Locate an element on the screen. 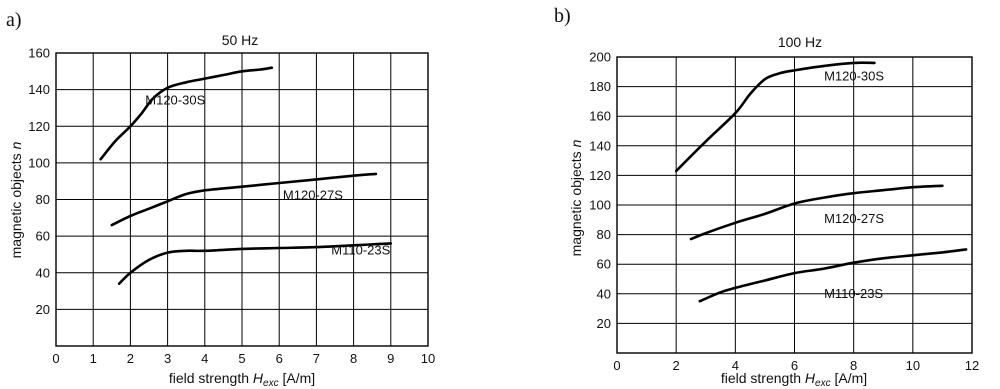 Image resolution: width=1000 pixels, height=389 pixels. panel-a-ylabel: magnetic objects n is located at coordinates (16, 199).